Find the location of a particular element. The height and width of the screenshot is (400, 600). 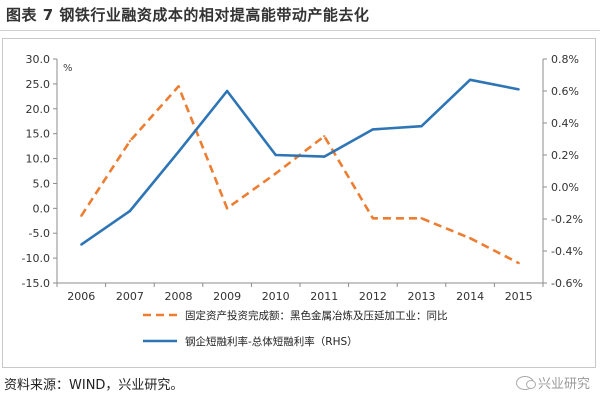

x-tick-label: 2011 is located at coordinates (324, 296).